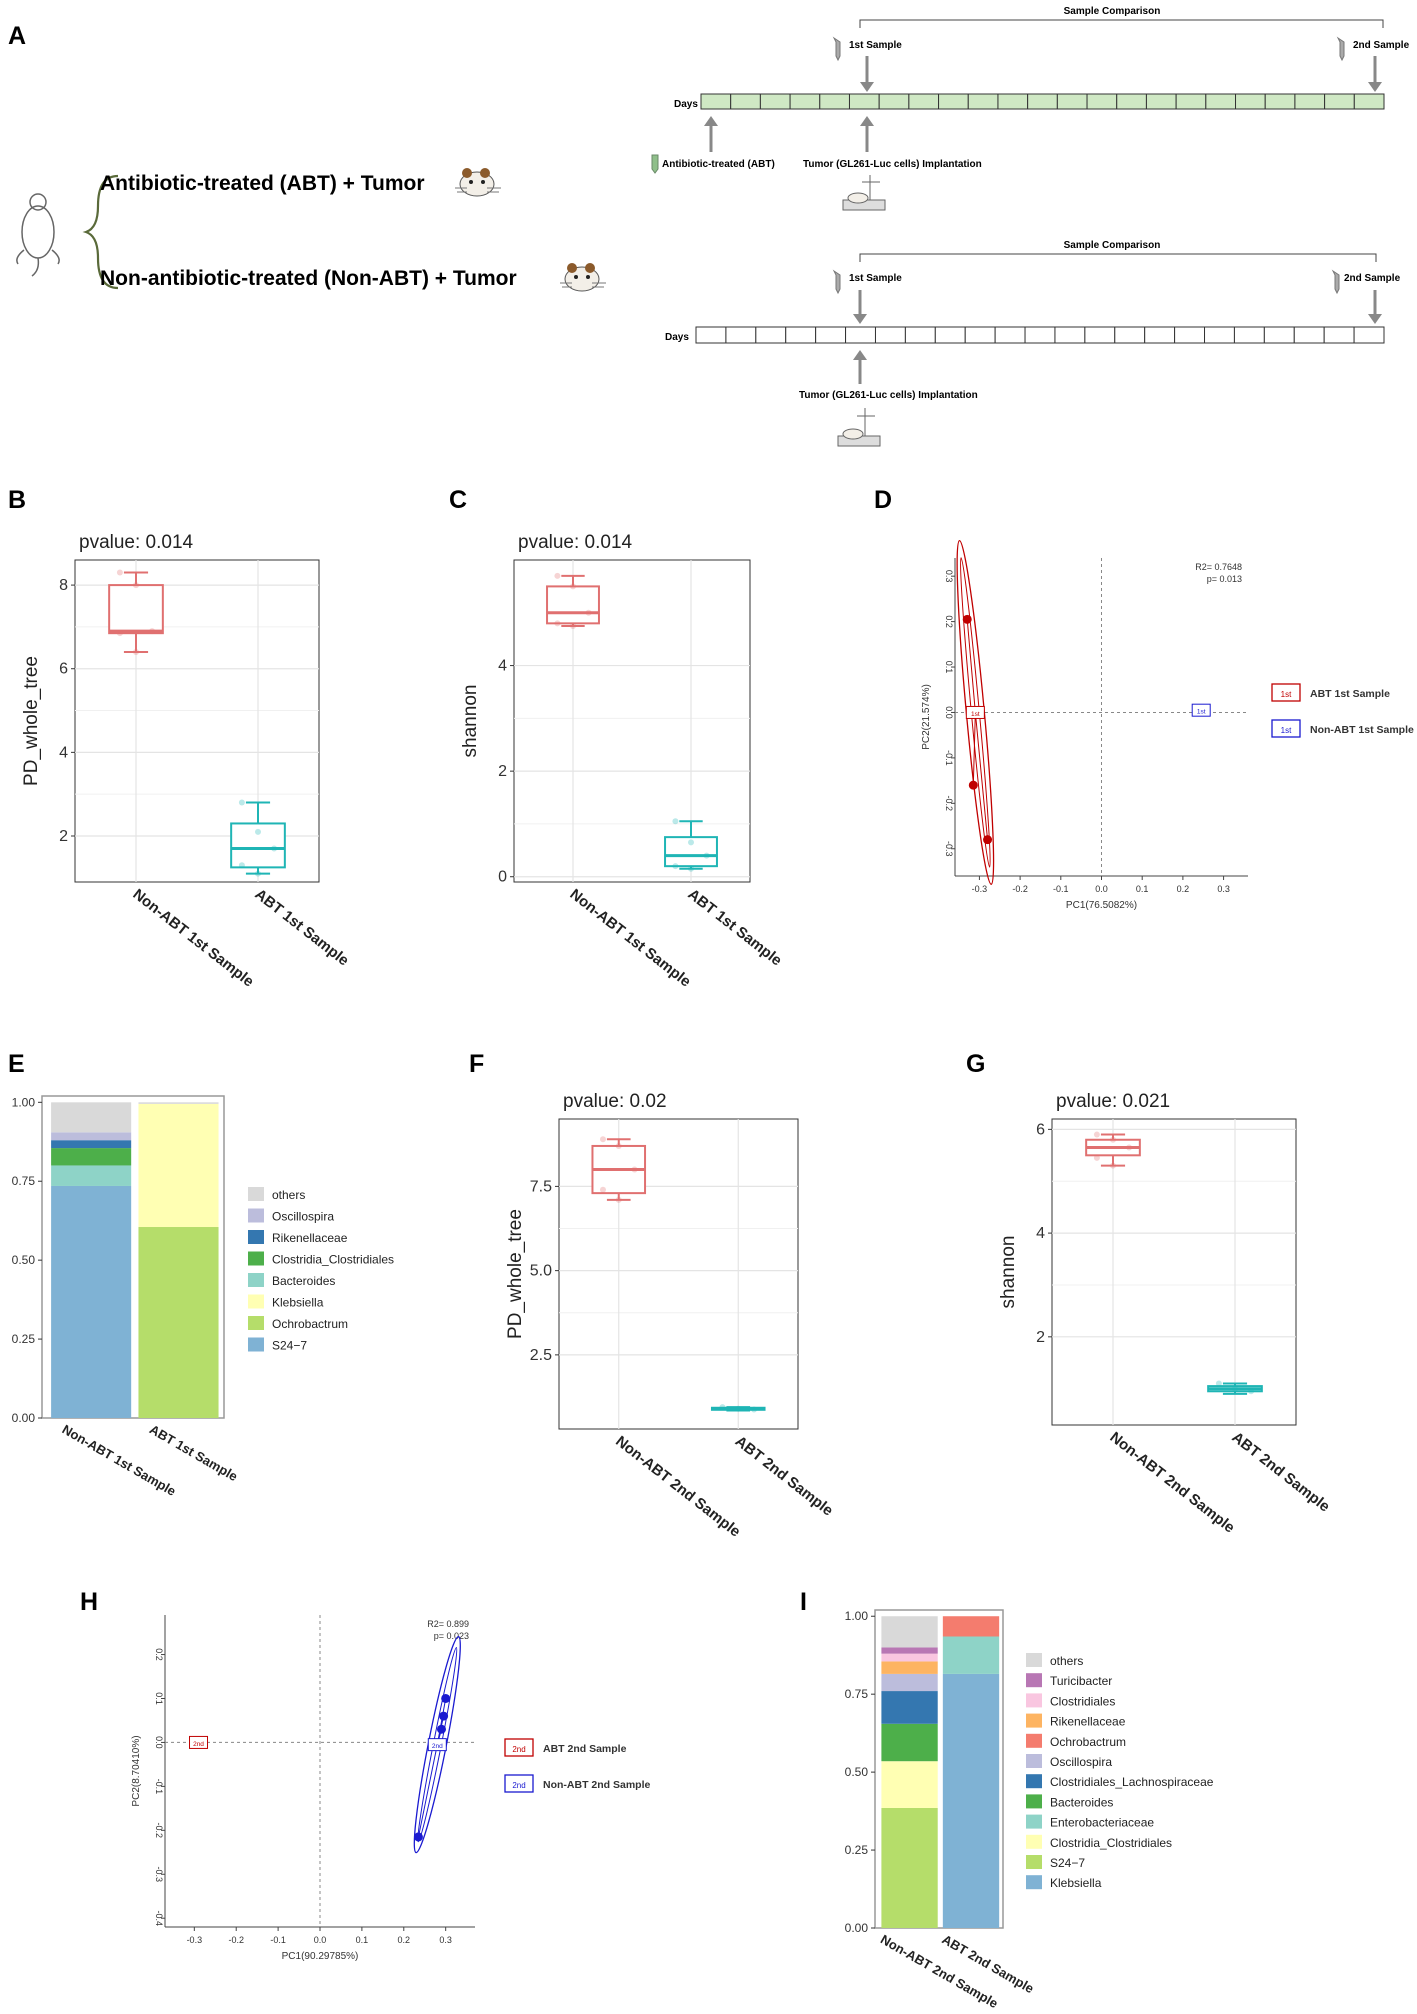  Describe the element at coordinates (1350, 694) in the screenshot. I see `legend-label: ABT 1st Sample` at that location.